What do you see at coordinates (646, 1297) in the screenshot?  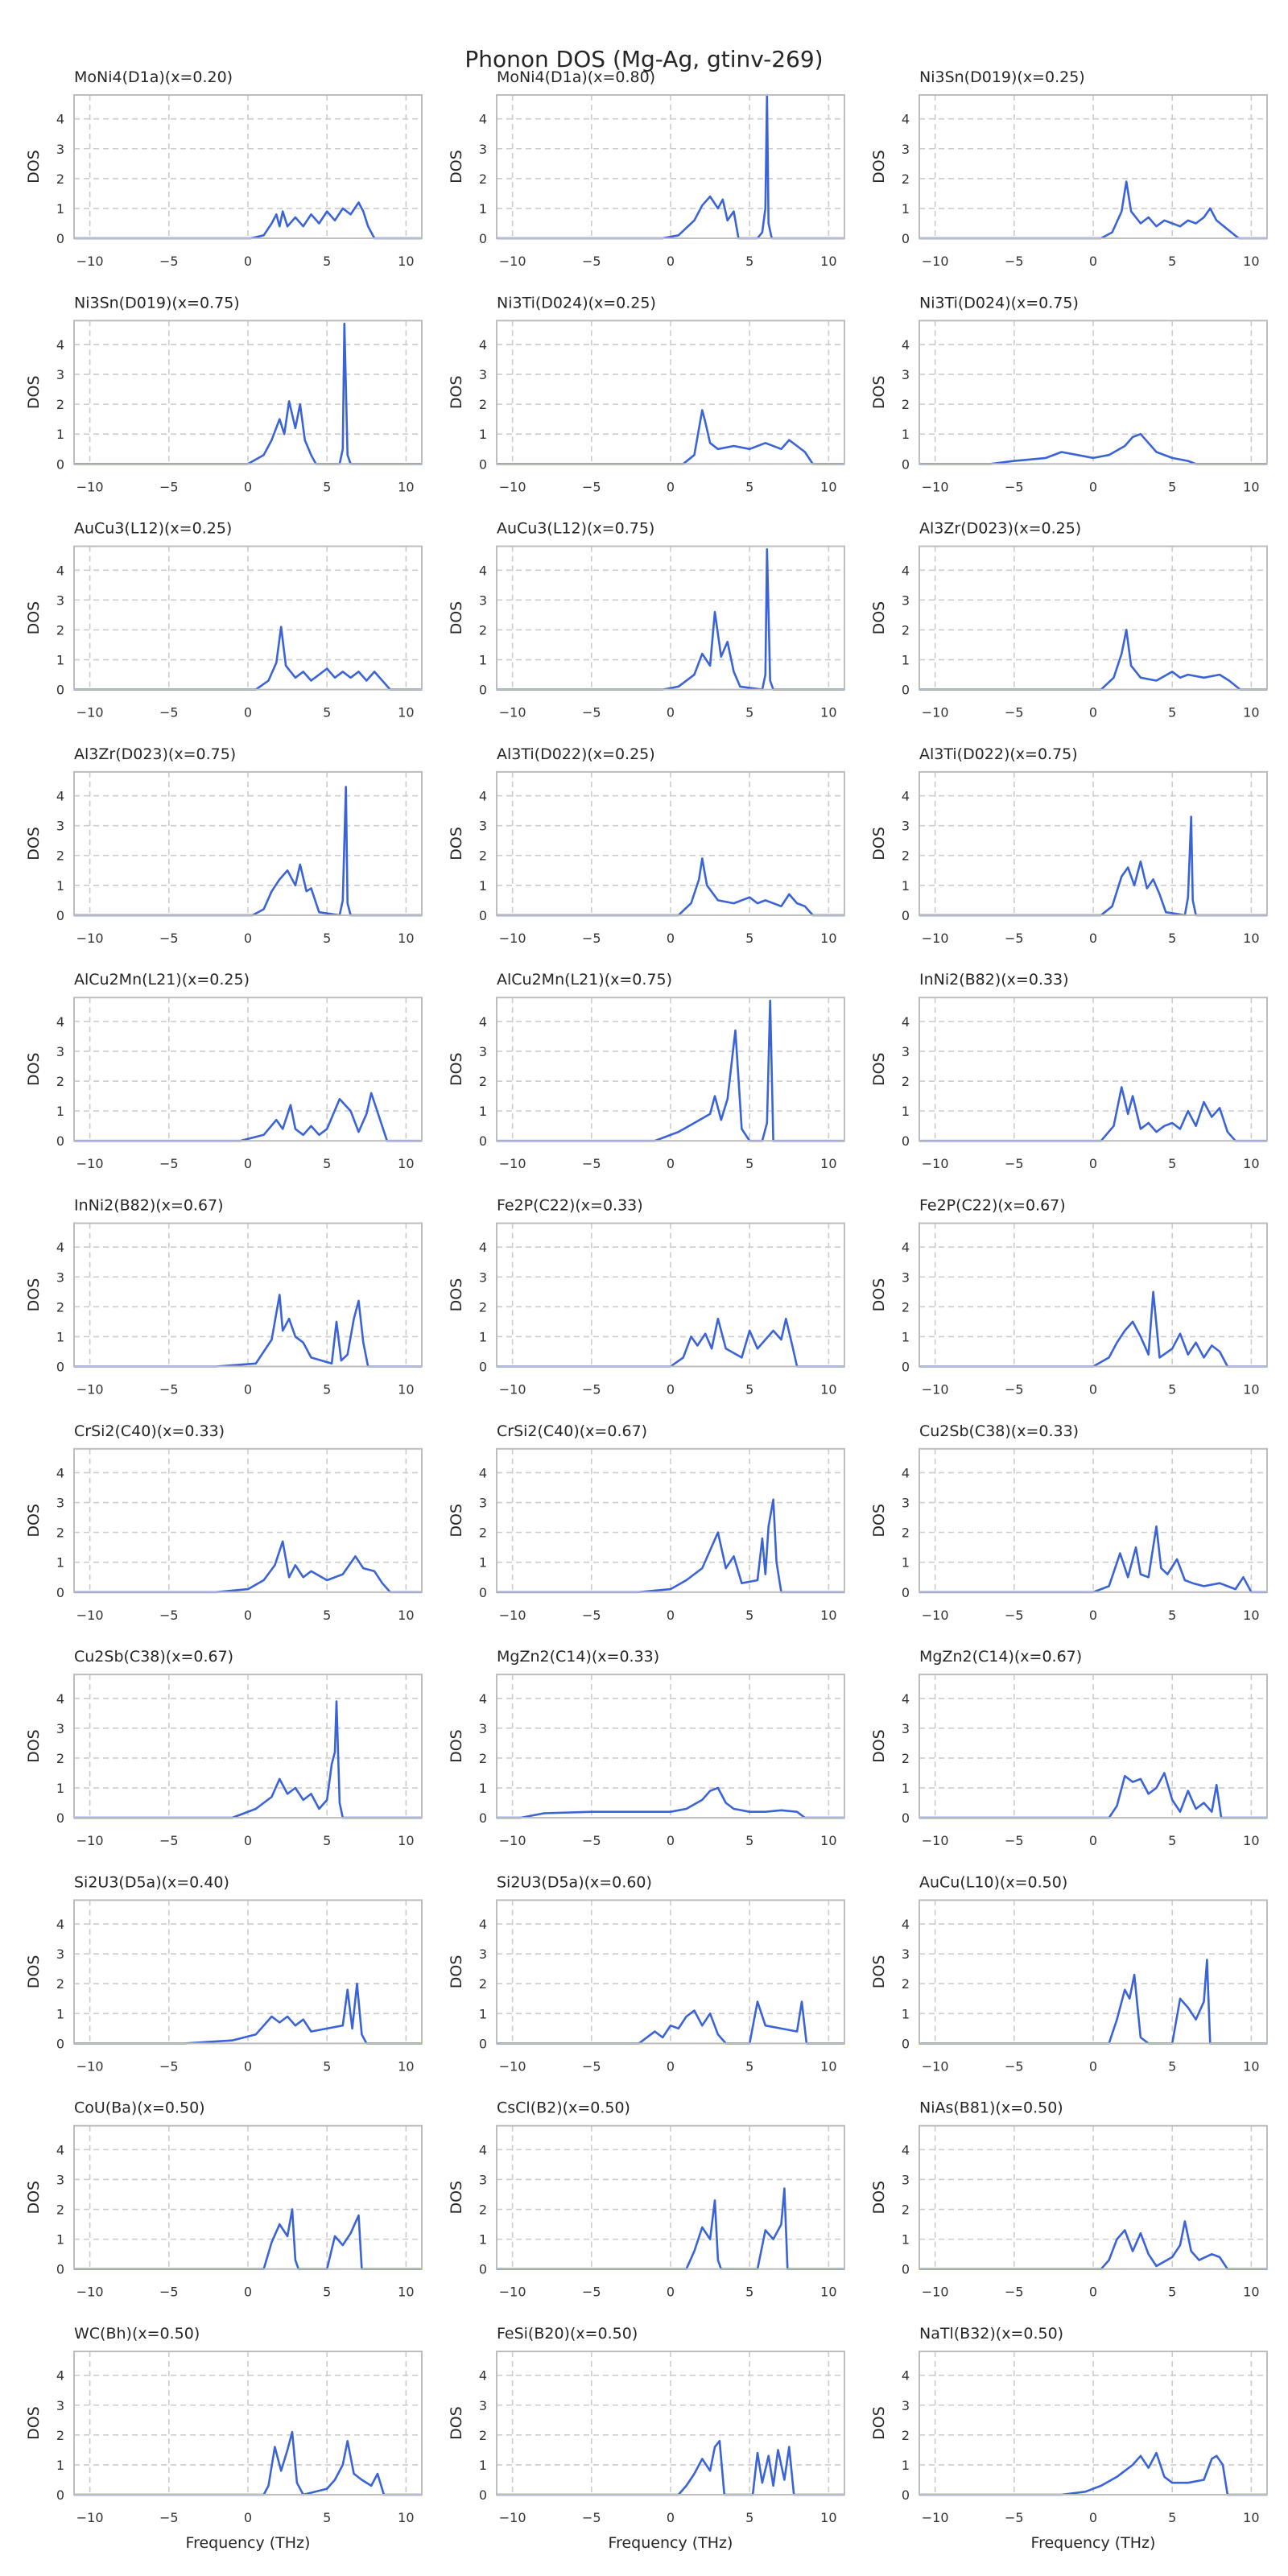 I see `subplot: −10 −5 0 5 10 0 1 2 3 4 DOS Fe2P(C22)(x=0.33)` at bounding box center [646, 1297].